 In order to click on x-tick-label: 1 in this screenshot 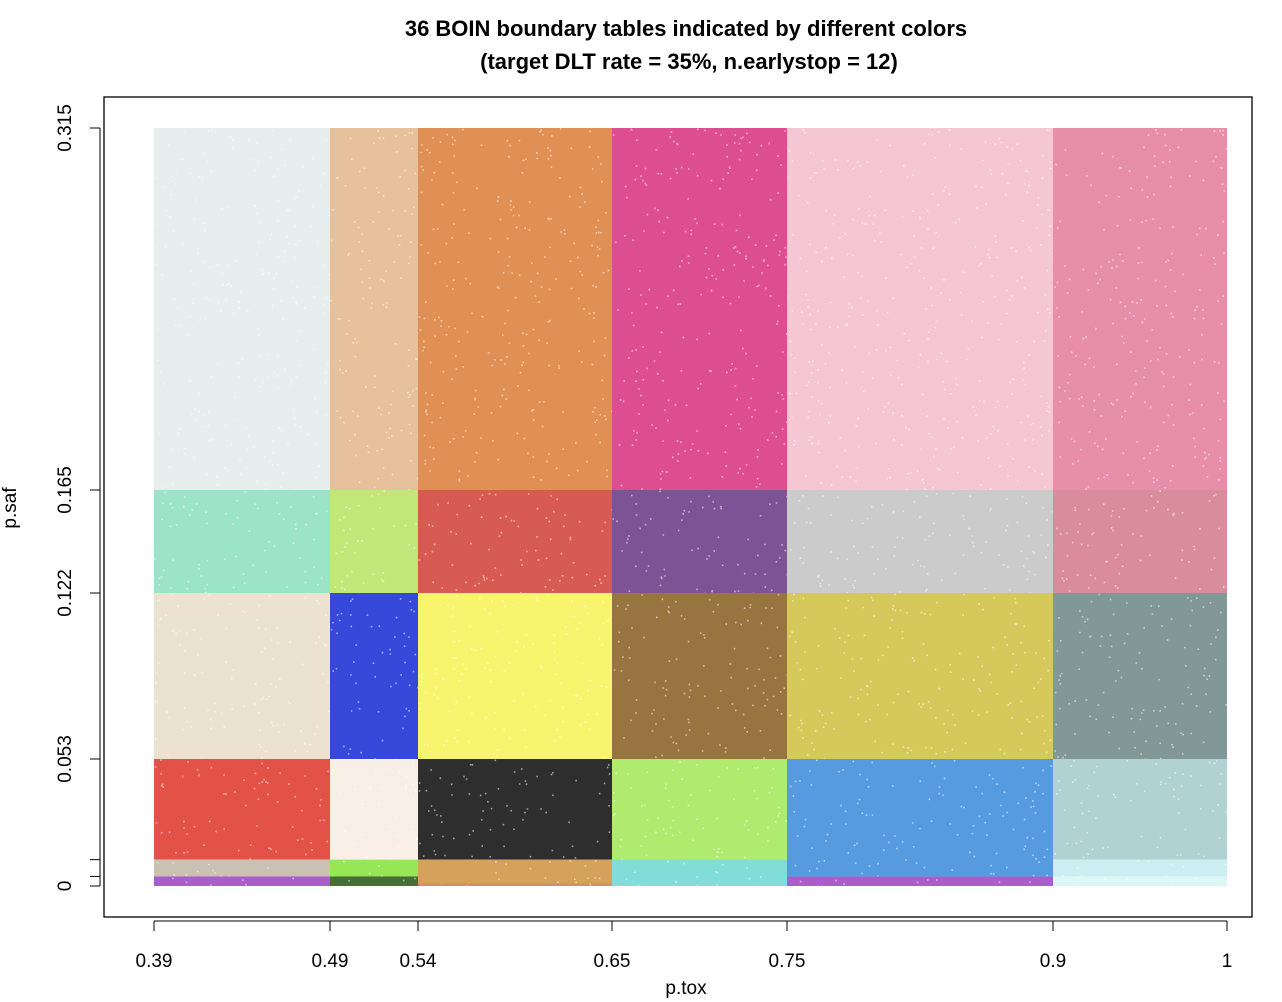, I will do `click(1227, 961)`.